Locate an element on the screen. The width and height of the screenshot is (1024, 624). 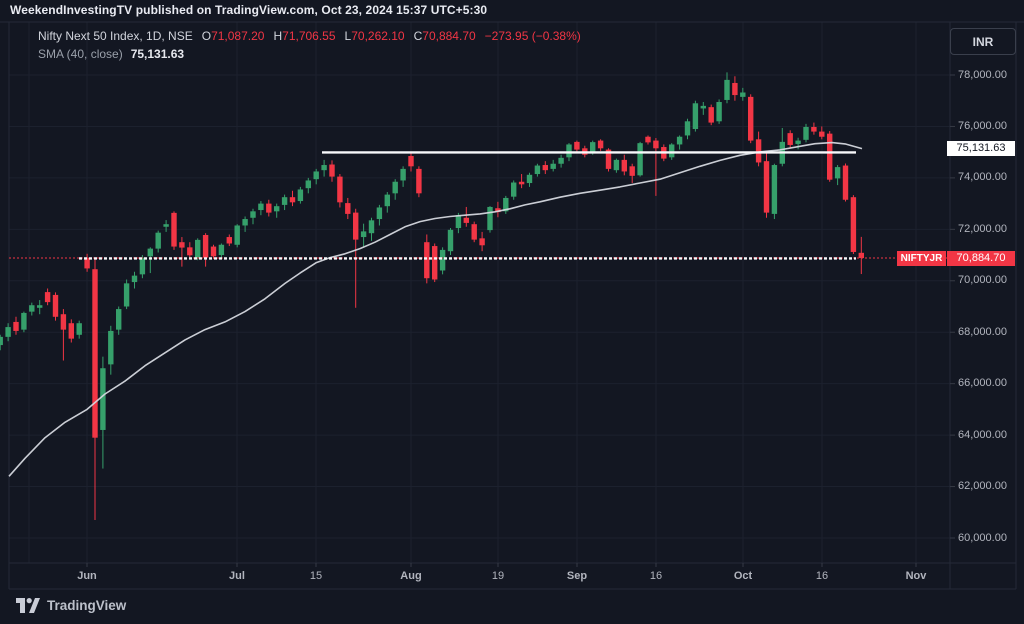
symbol-price-tag: NIFTYJR is located at coordinates (921, 258).